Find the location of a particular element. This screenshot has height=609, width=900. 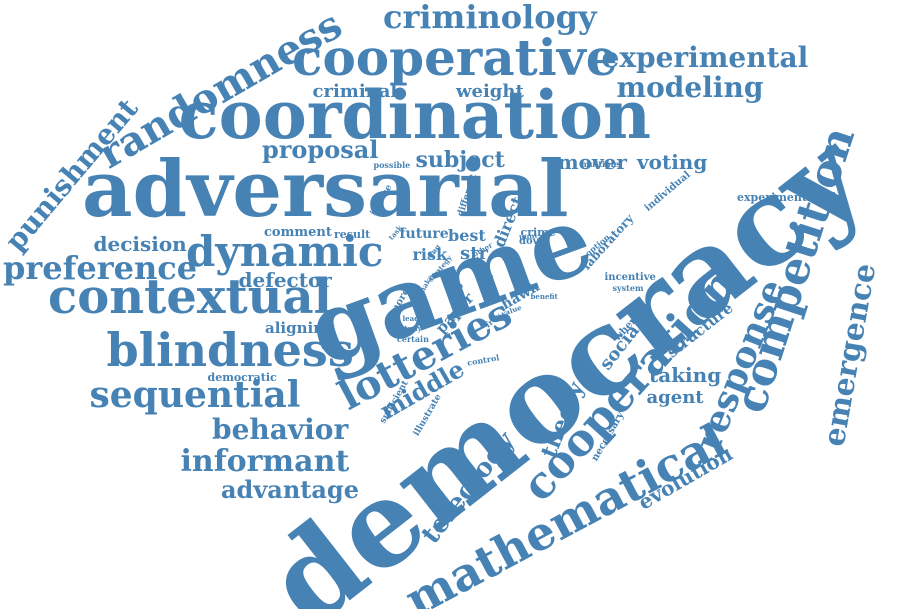

word-cooperative: cooperative is located at coordinates (455, 57).